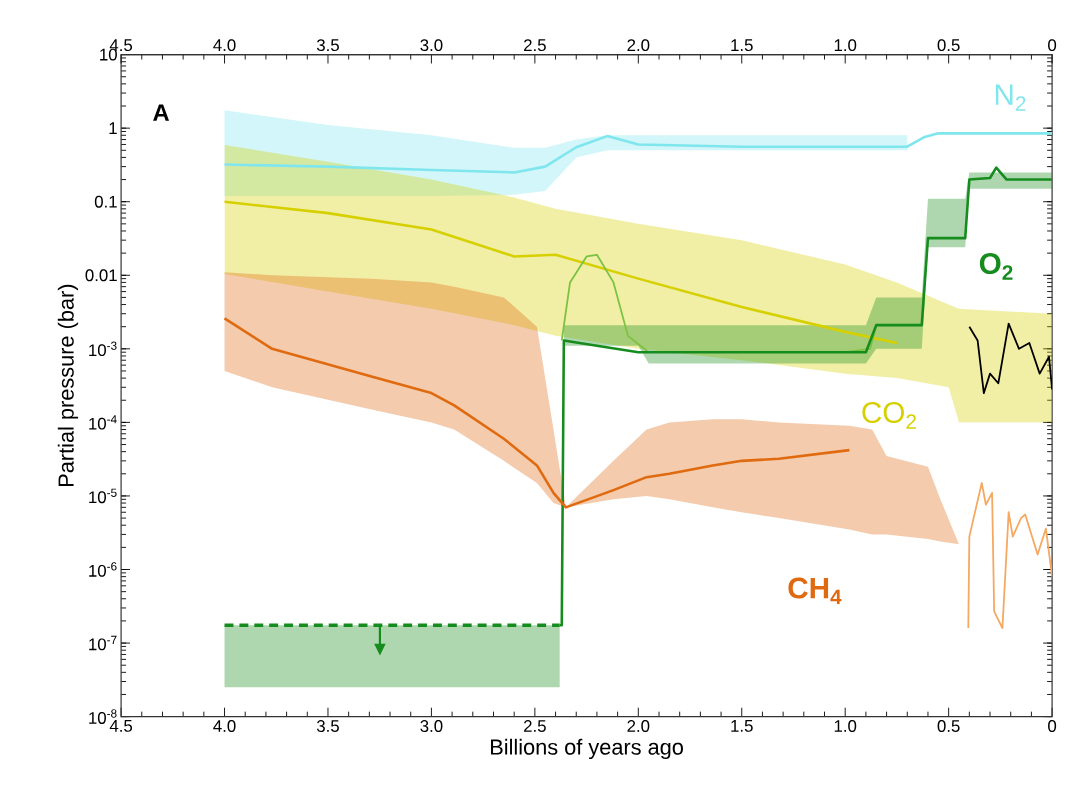 The image size is (1066, 800). What do you see at coordinates (103, 496) in the screenshot?
I see `y-tick-label: 10$^{-5}$` at bounding box center [103, 496].